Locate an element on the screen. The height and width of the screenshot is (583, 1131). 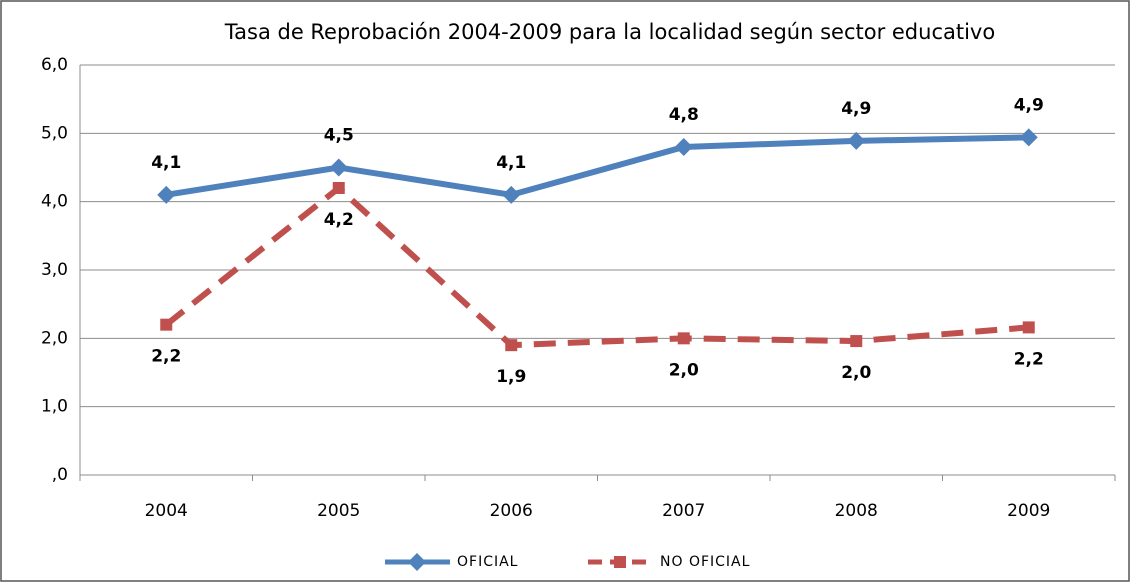
y-tick-label: 2,0 is located at coordinates (54, 338).